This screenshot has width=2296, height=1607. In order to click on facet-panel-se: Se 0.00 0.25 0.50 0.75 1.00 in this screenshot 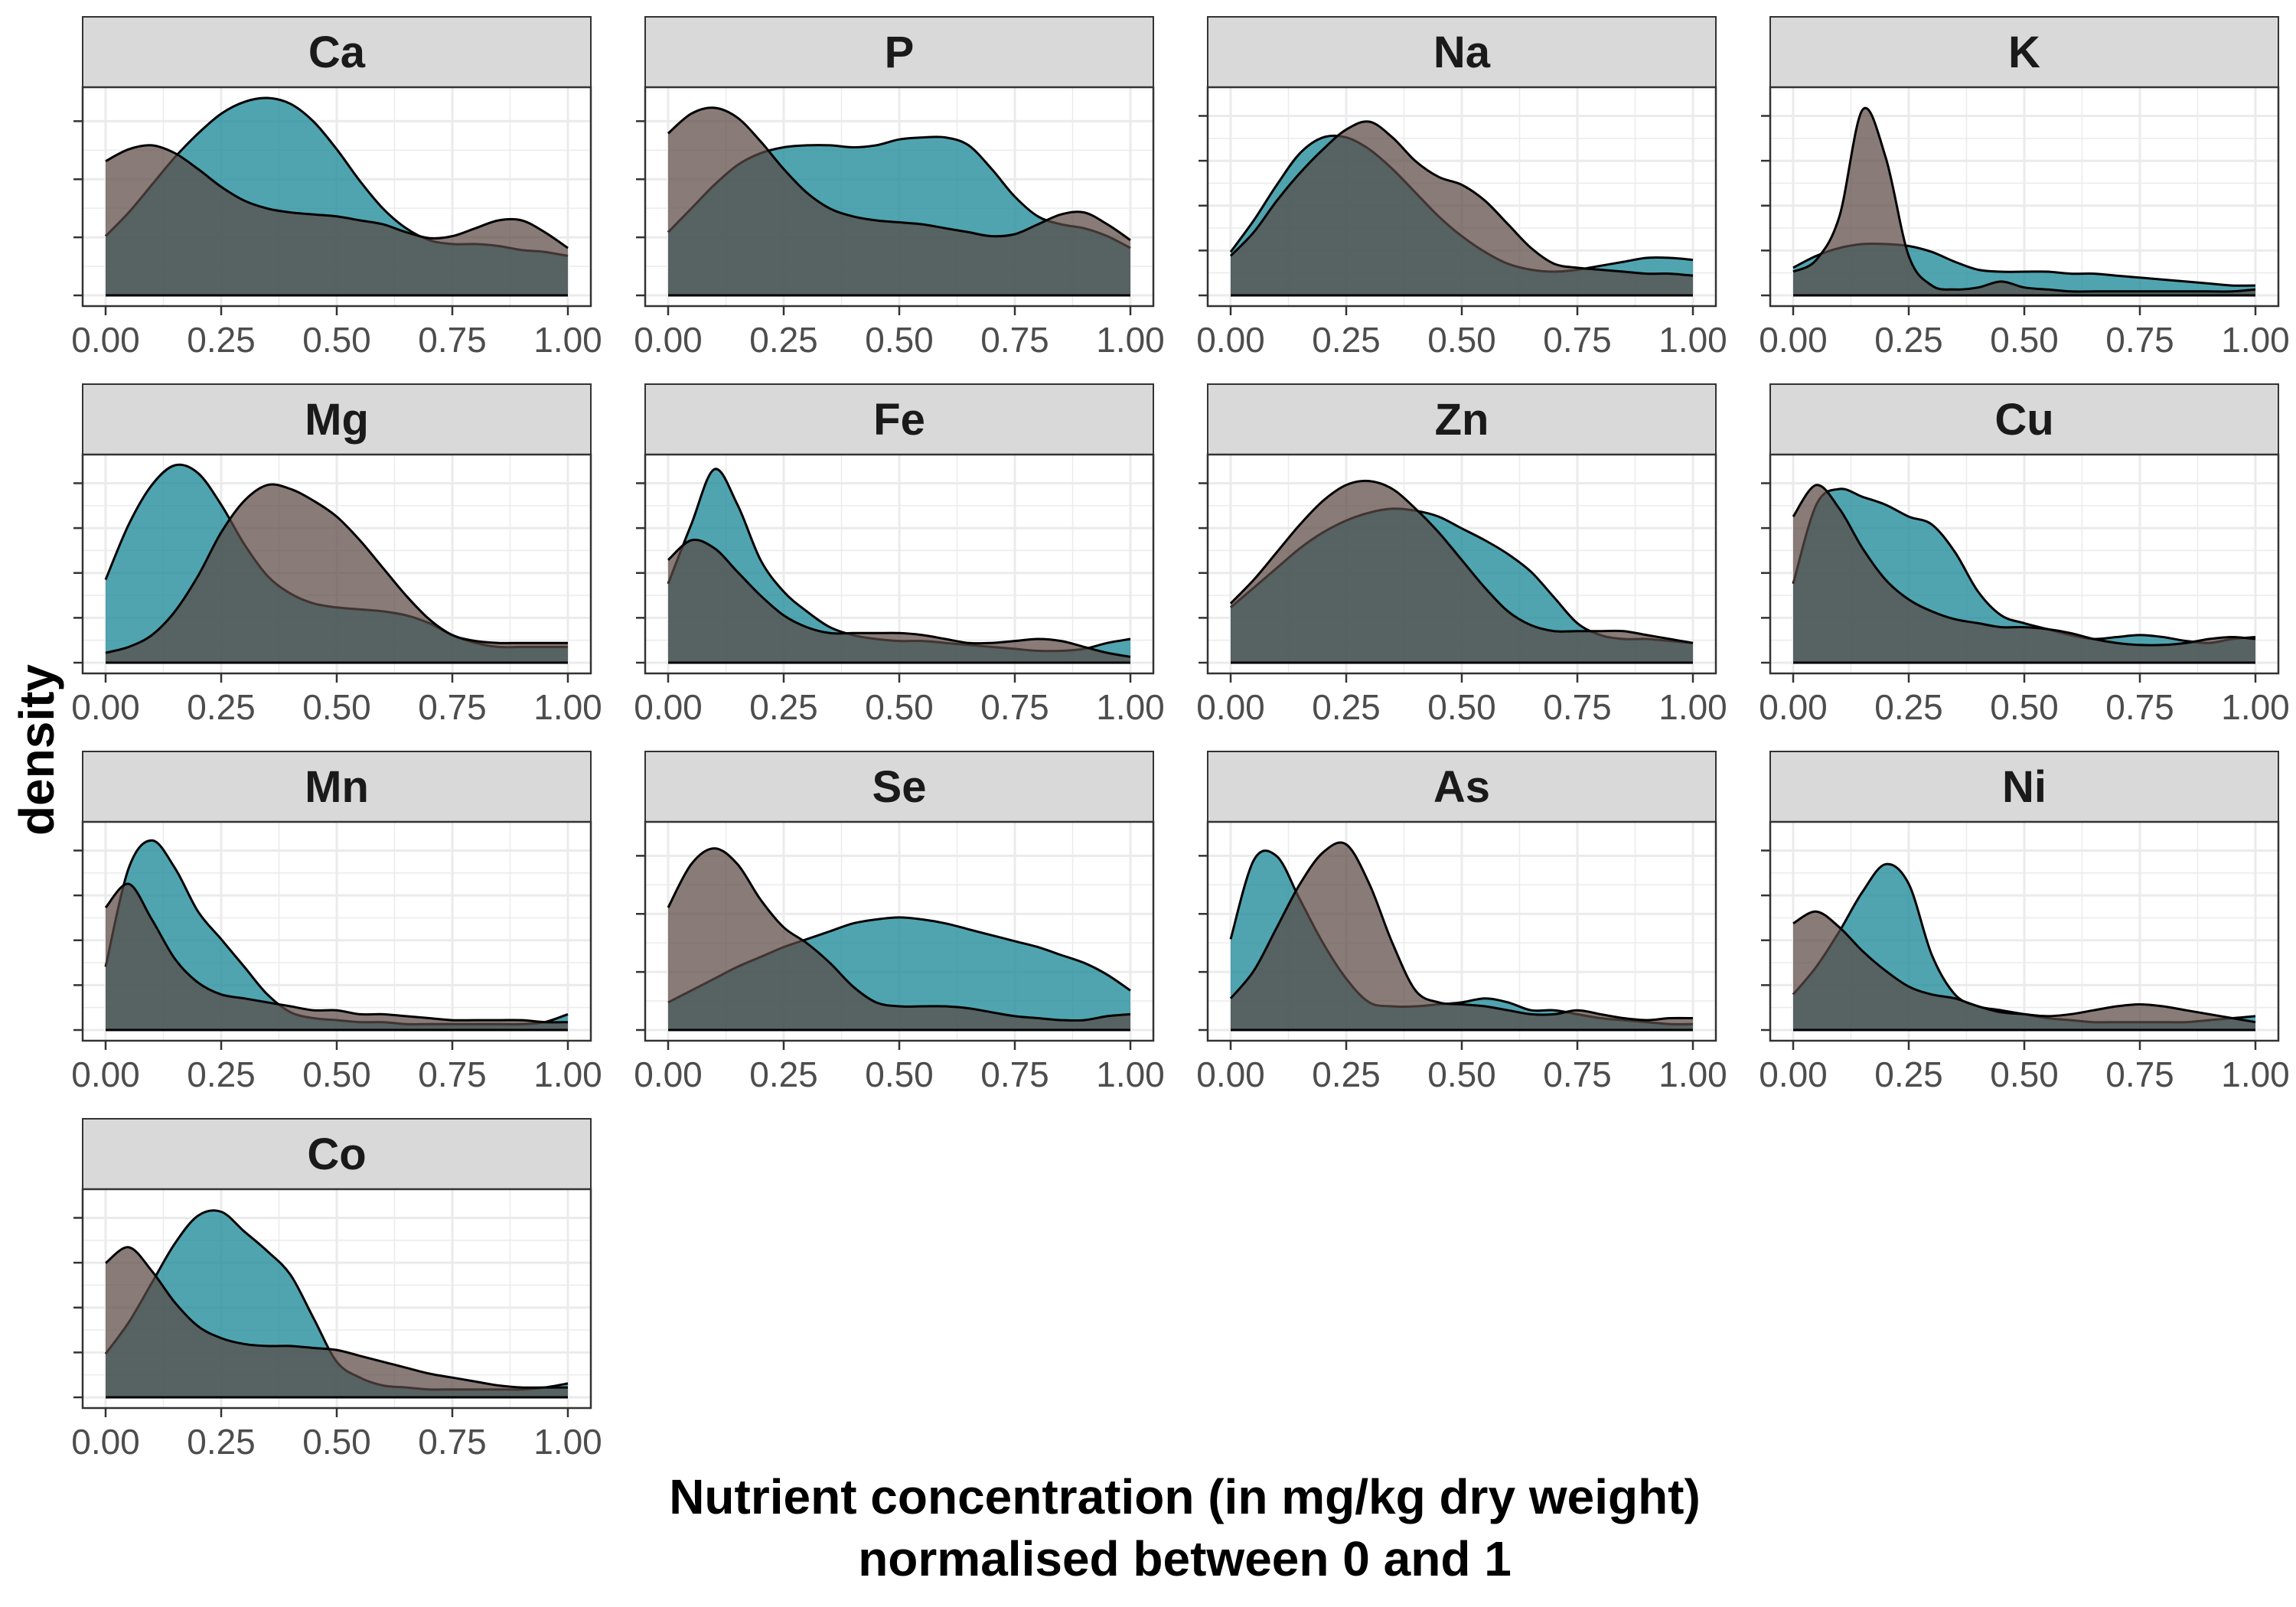, I will do `click(899, 922)`.